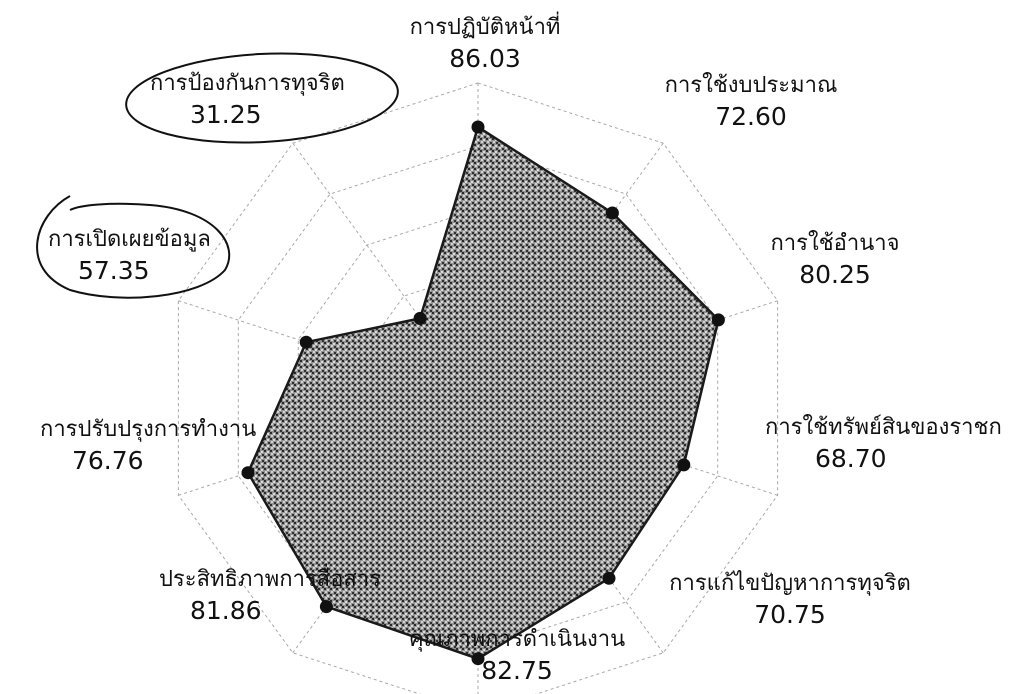 The image size is (1022, 694). I want to click on axis-label-2: การใช้อำนาจ 80.25, so click(835, 261).